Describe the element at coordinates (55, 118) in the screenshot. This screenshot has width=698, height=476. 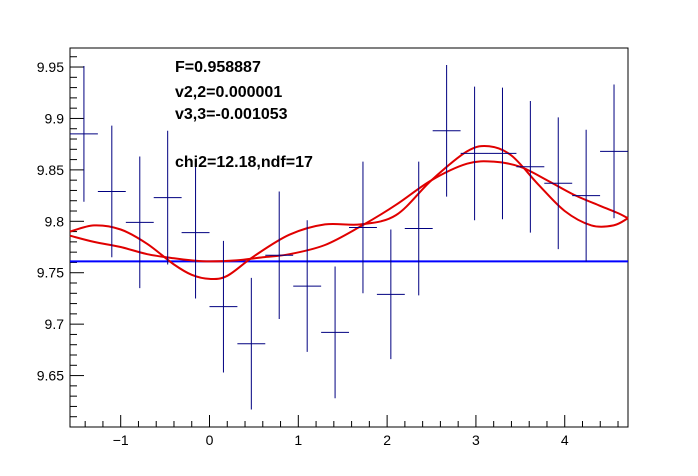
I see `y-tick-label: 9.9` at that location.